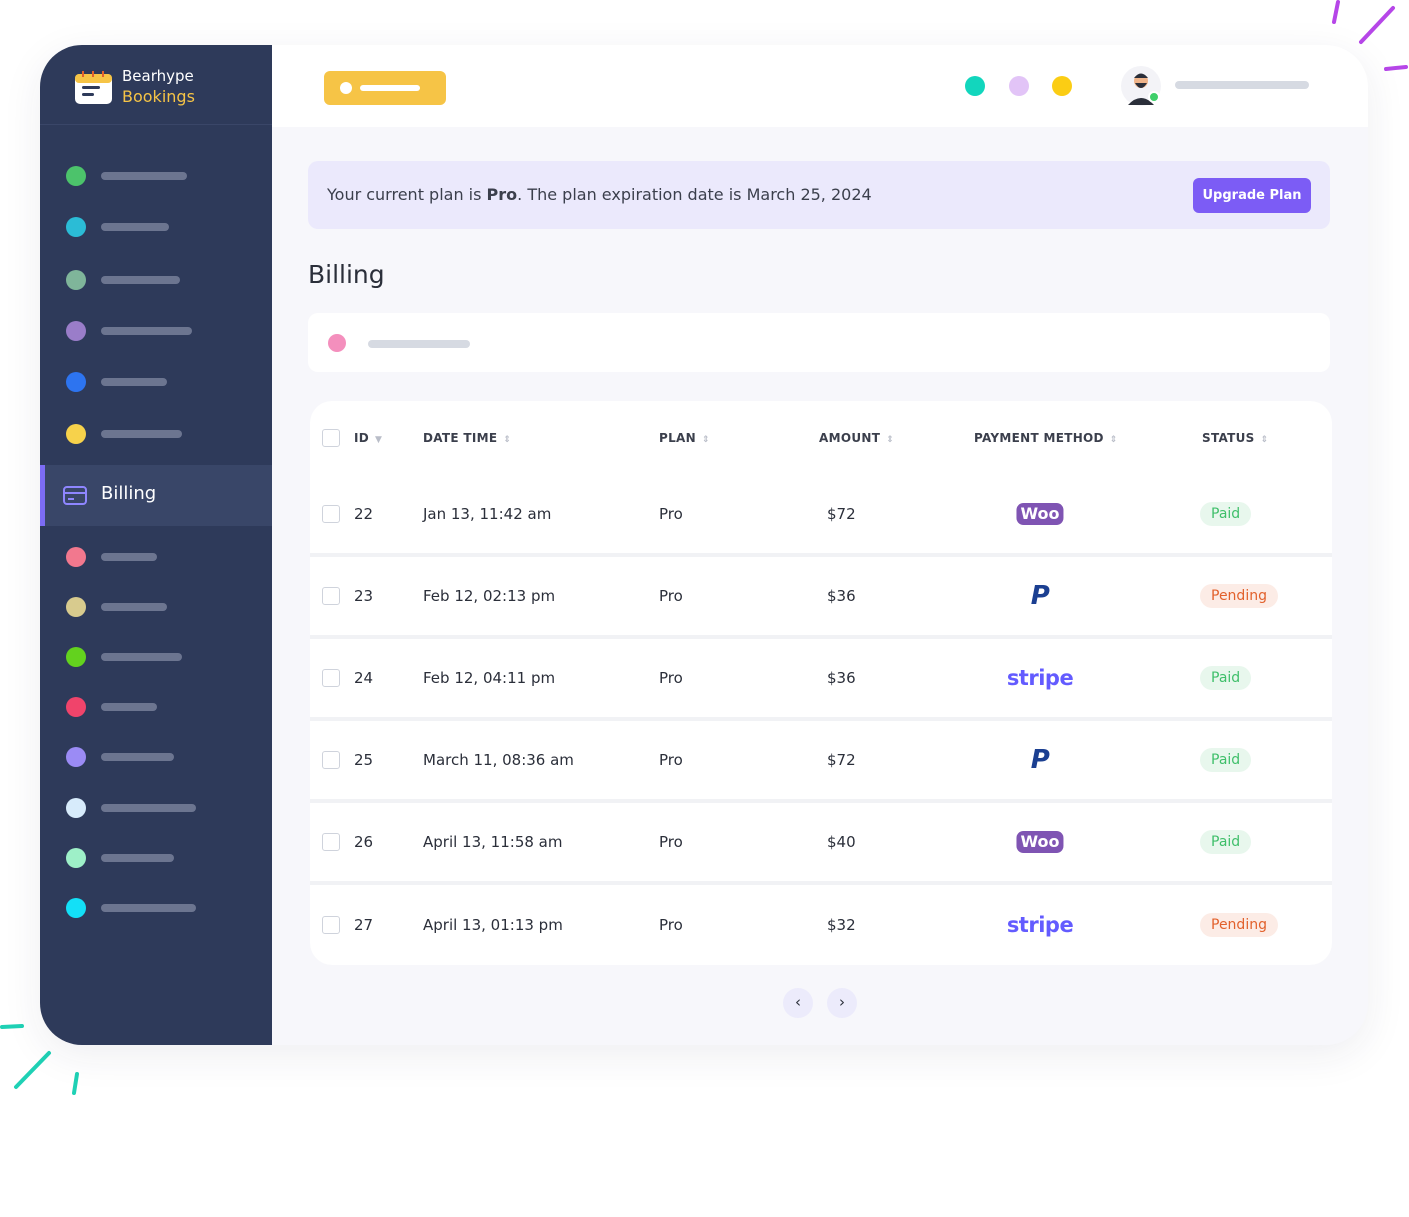 This screenshot has width=1409, height=1217. I want to click on column-title: AMOUNT, so click(850, 438).